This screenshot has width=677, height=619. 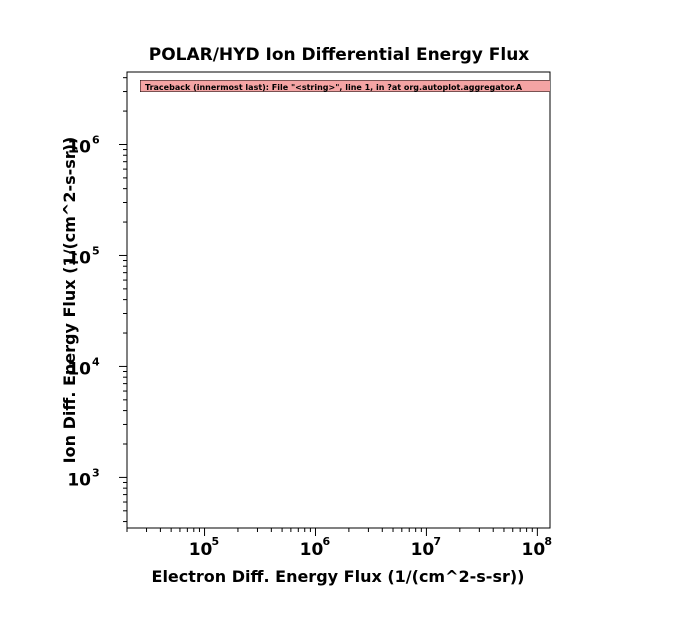 What do you see at coordinates (326, 541) in the screenshot?
I see `x-tick-exponent: 6` at bounding box center [326, 541].